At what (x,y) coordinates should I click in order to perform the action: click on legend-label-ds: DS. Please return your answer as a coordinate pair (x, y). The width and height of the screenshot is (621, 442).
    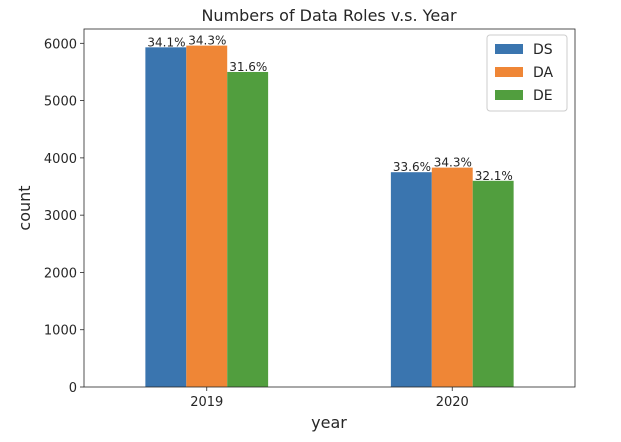
    Looking at the image, I should click on (543, 50).